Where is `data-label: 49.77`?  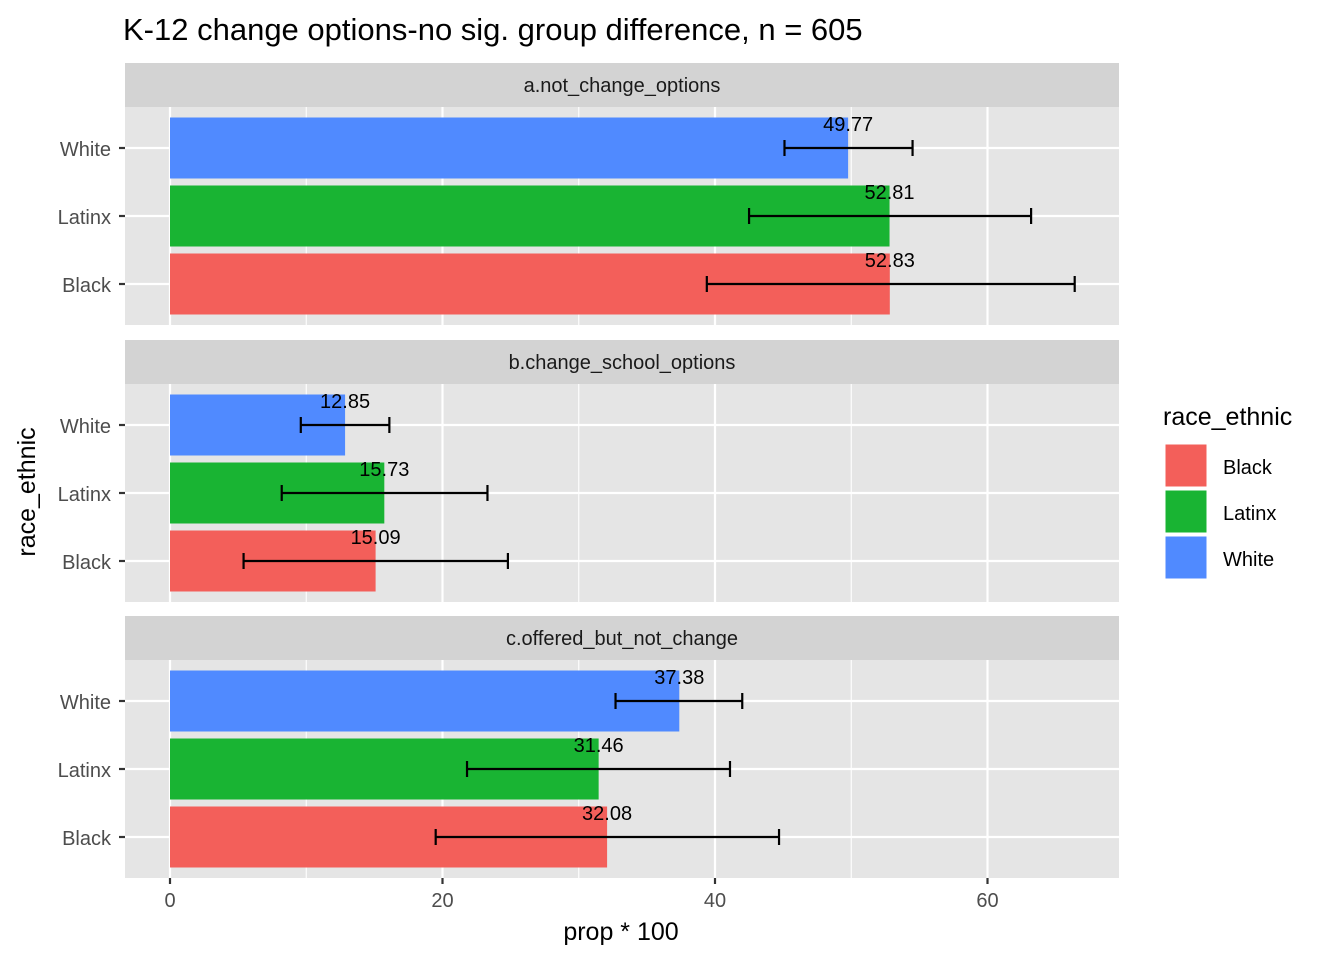 data-label: 49.77 is located at coordinates (848, 125).